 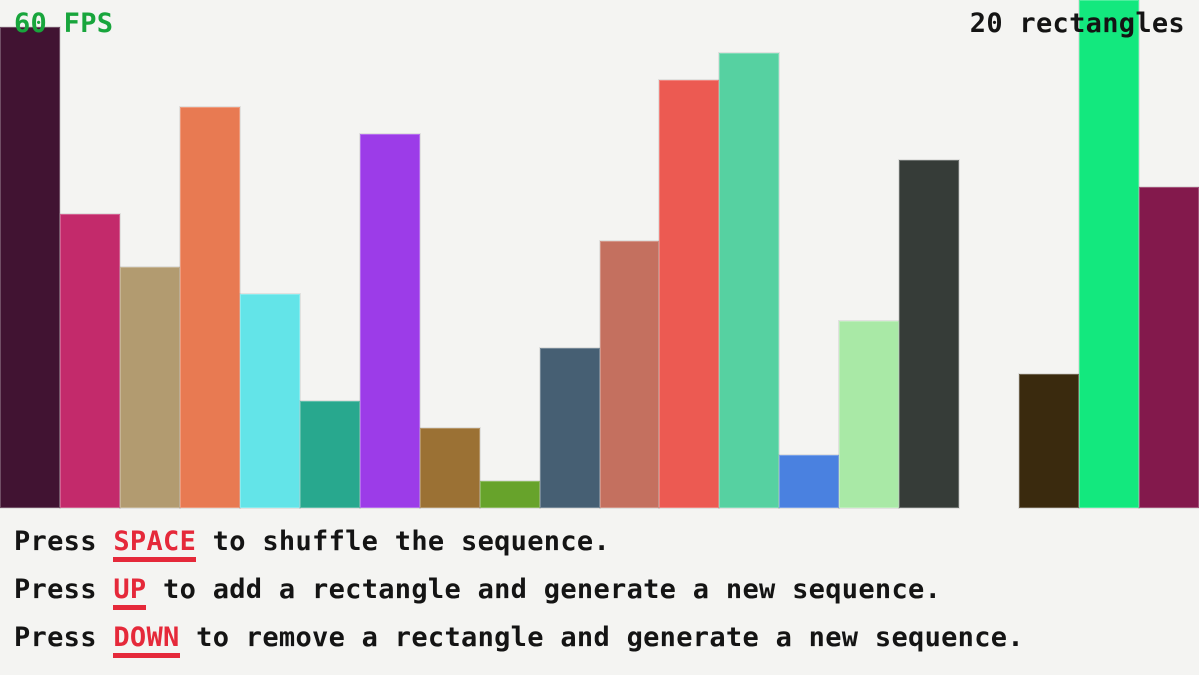 What do you see at coordinates (146, 641) in the screenshot?
I see `key-label: DOWN` at bounding box center [146, 641].